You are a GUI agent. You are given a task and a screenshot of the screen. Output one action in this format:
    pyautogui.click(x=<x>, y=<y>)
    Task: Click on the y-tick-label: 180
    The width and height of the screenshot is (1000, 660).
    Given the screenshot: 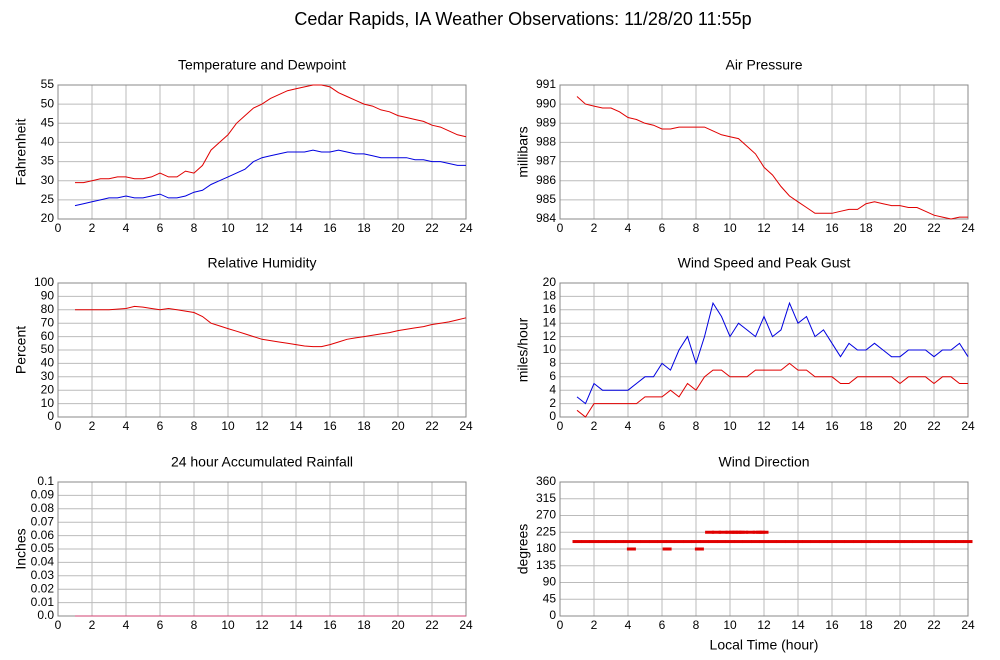 What is the action you would take?
    pyautogui.click(x=546, y=548)
    